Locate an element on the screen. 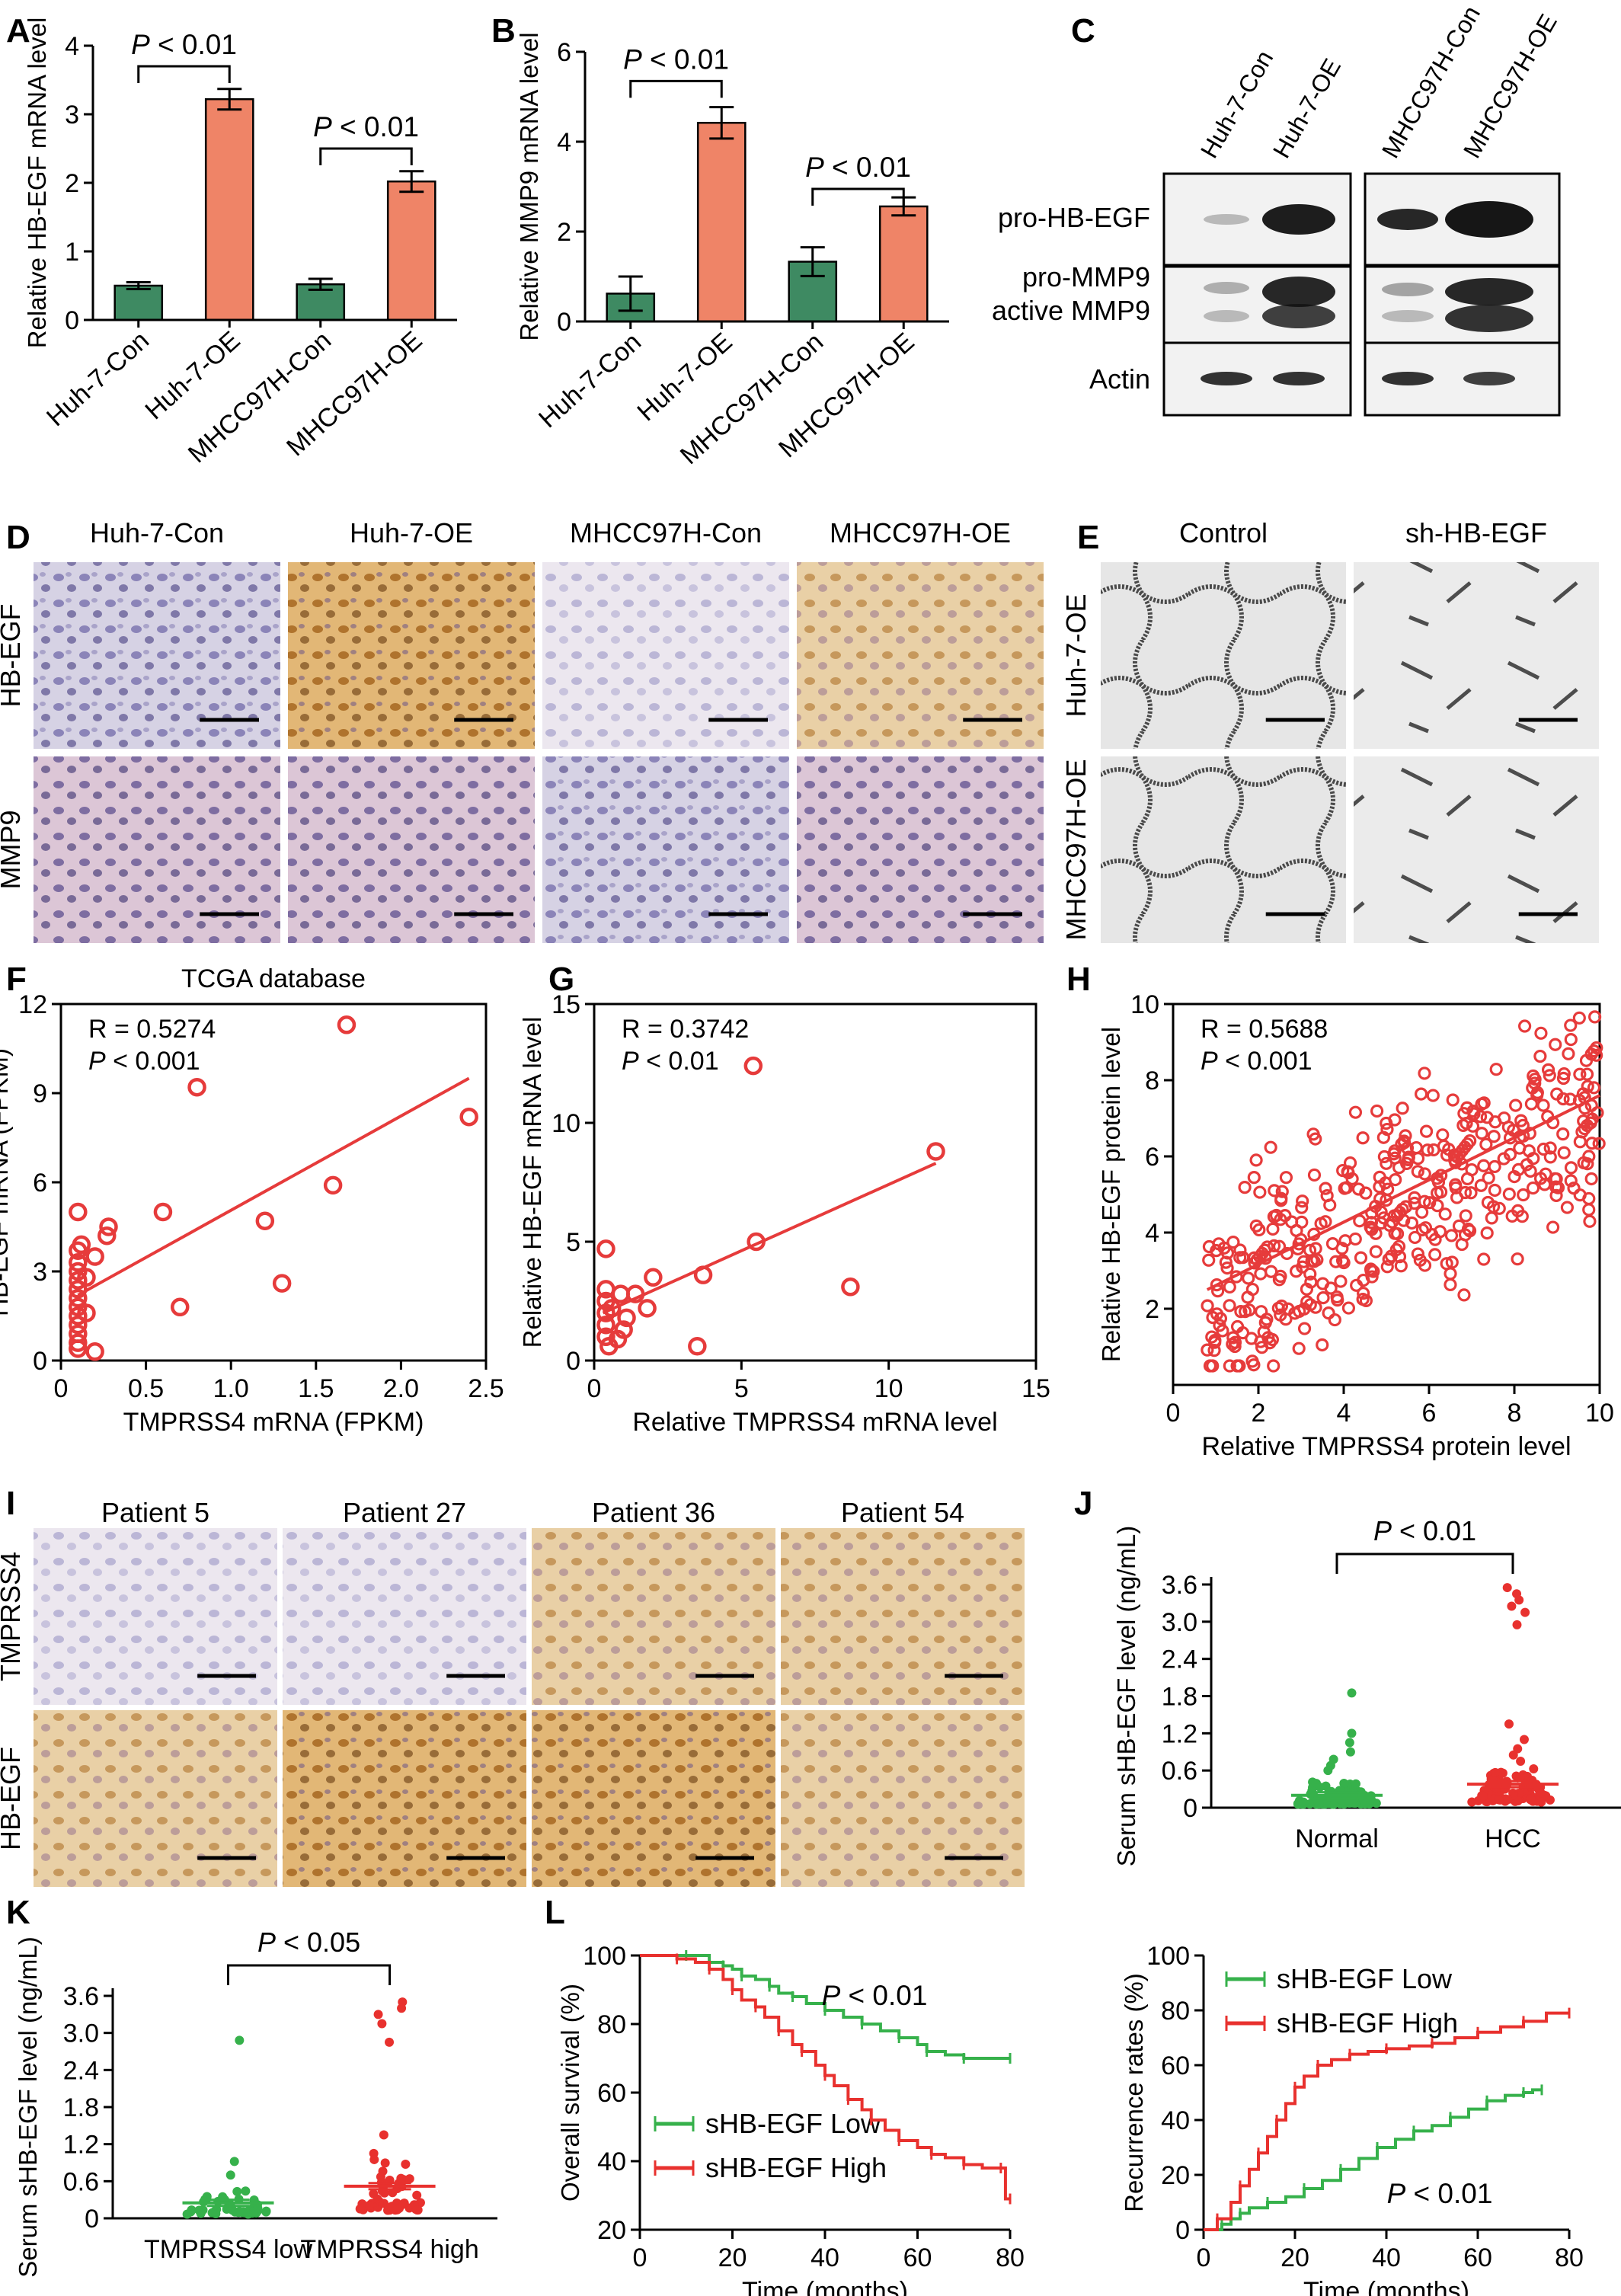  r-value-label: R = 0.5688 is located at coordinates (1264, 1029).